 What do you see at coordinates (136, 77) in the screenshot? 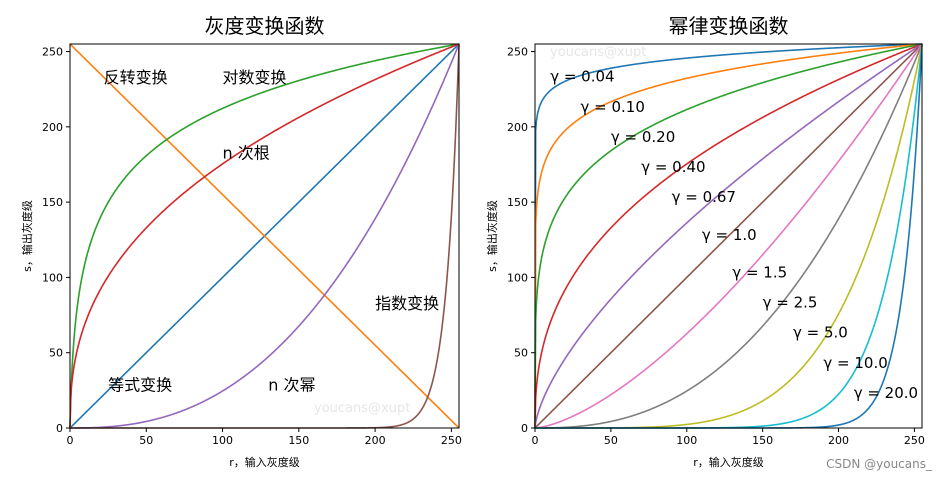
I see `curve-annotation: 反转变换` at bounding box center [136, 77].